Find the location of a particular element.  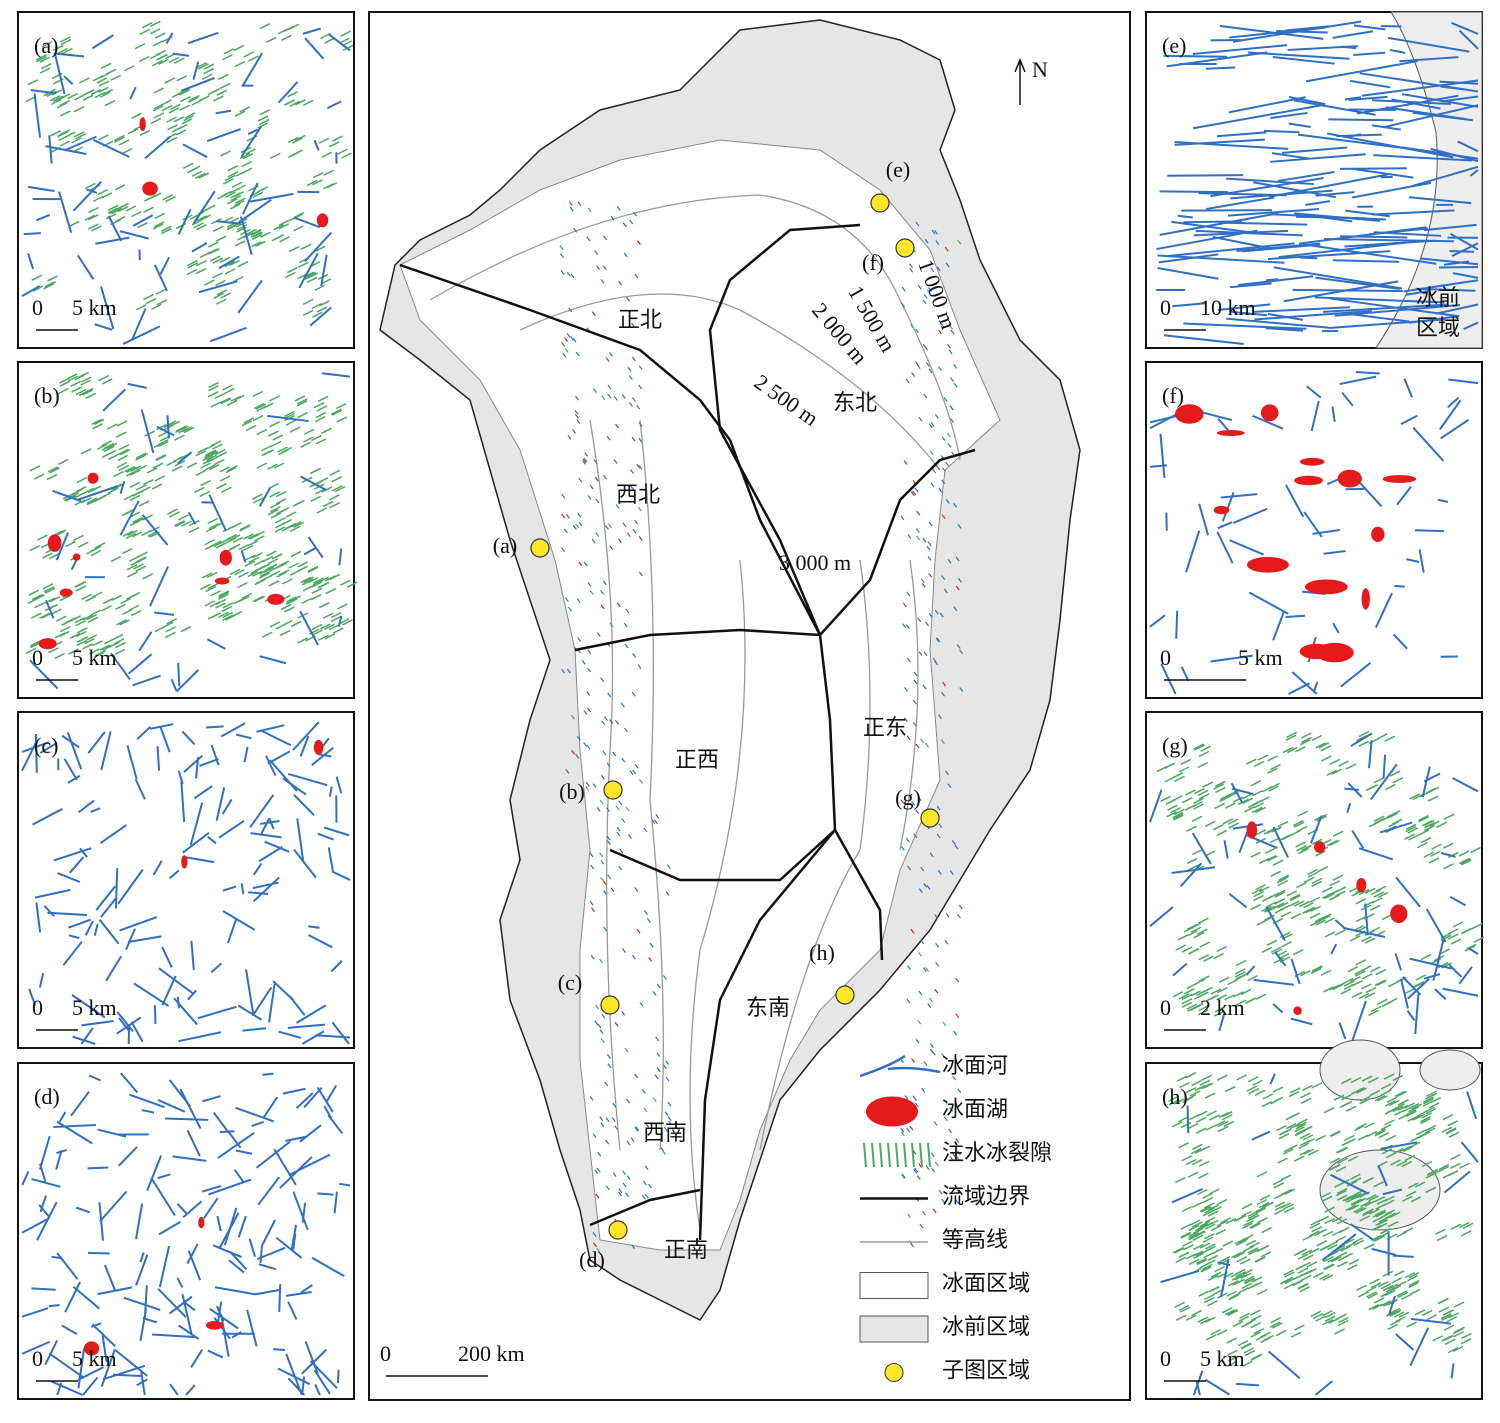

panel-label: (h) is located at coordinates (1175, 1096).